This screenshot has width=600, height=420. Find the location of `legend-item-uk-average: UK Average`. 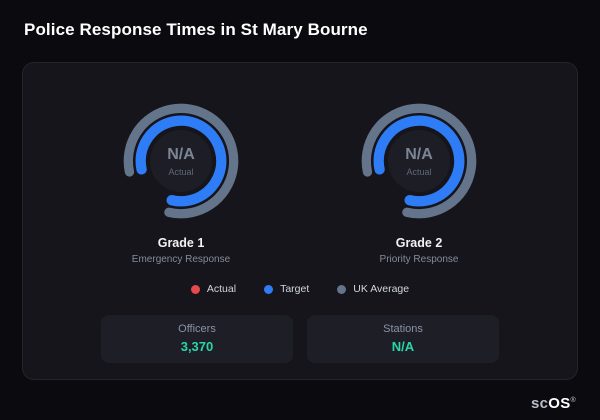

legend-item-uk-average: UK Average is located at coordinates (373, 289).